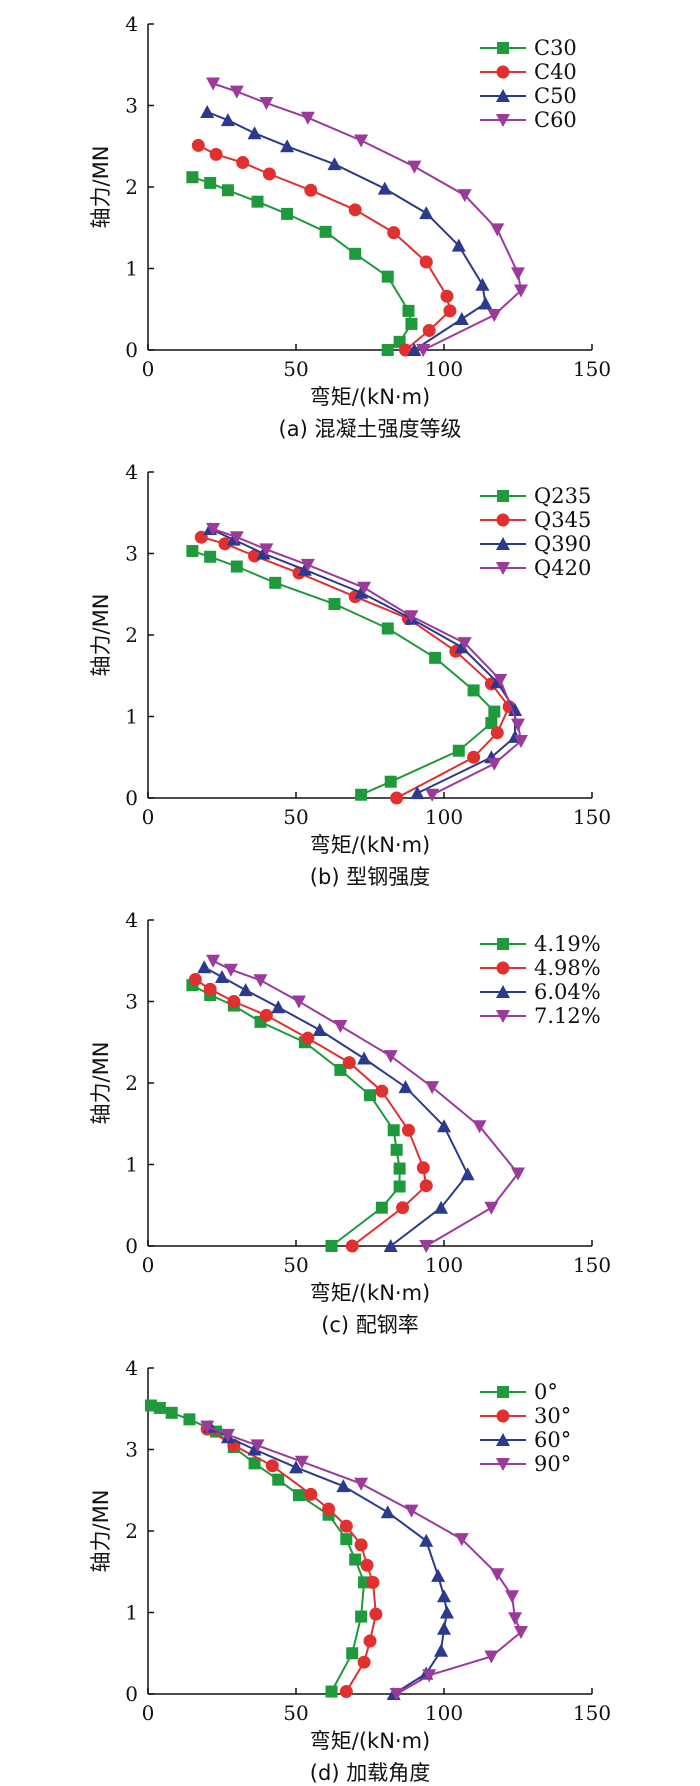  What do you see at coordinates (148, 1265) in the screenshot?
I see `x-tick-label: 0` at bounding box center [148, 1265].